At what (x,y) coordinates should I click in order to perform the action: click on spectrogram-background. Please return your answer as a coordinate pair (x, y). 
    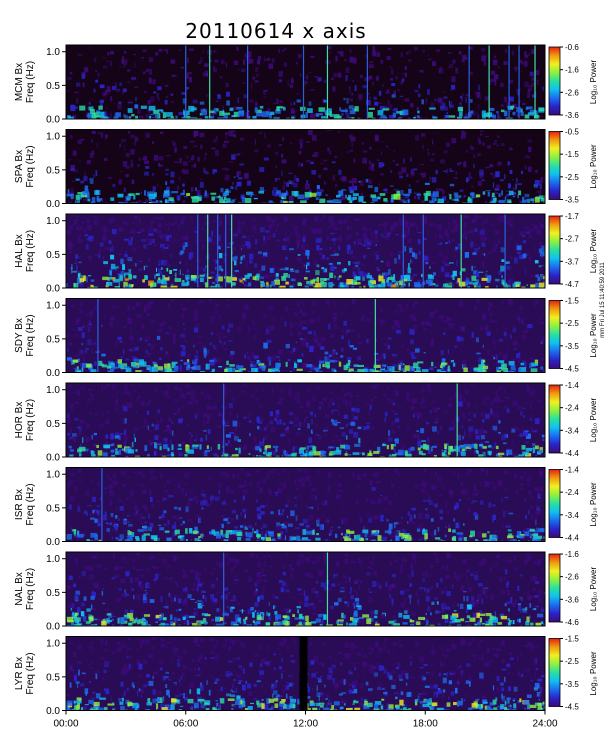
    Looking at the image, I should click on (305, 589).